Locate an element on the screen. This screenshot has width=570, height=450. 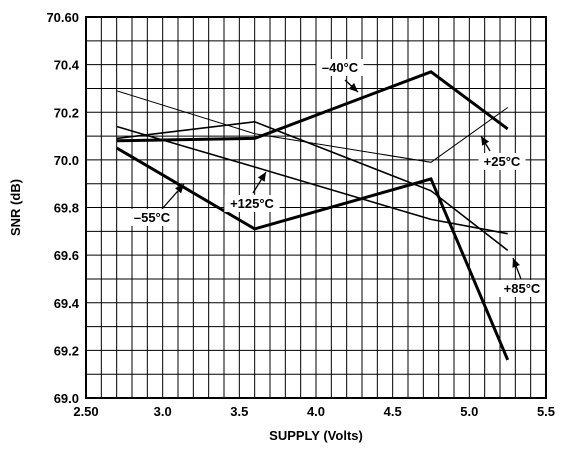
series-label: –40°C is located at coordinates (340, 67).